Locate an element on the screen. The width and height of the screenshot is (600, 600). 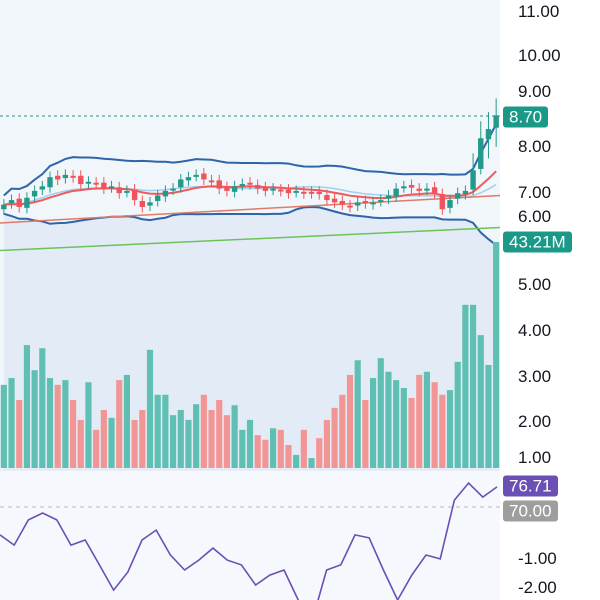
rsi-tick-label: -1.00 is located at coordinates (537, 558).